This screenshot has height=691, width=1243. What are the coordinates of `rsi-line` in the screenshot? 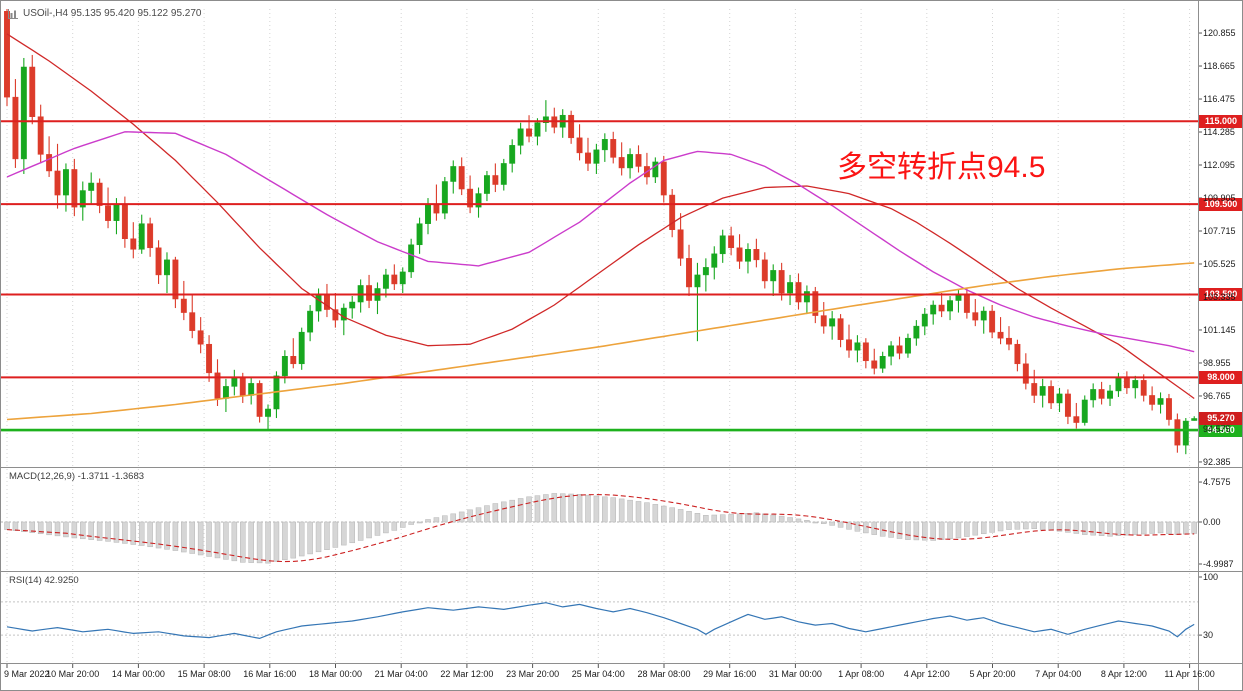 It's located at (600, 621).